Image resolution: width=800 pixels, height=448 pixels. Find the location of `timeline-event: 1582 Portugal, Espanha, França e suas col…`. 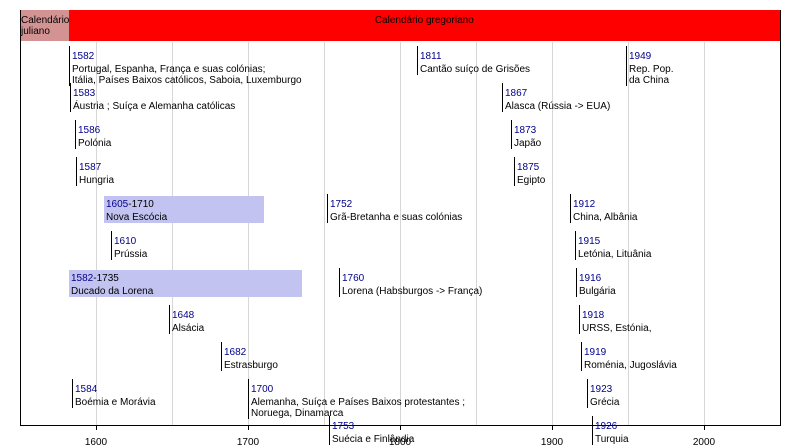

timeline-event: 1582 Portugal, Espanha, França e suas col… is located at coordinates (185, 66).